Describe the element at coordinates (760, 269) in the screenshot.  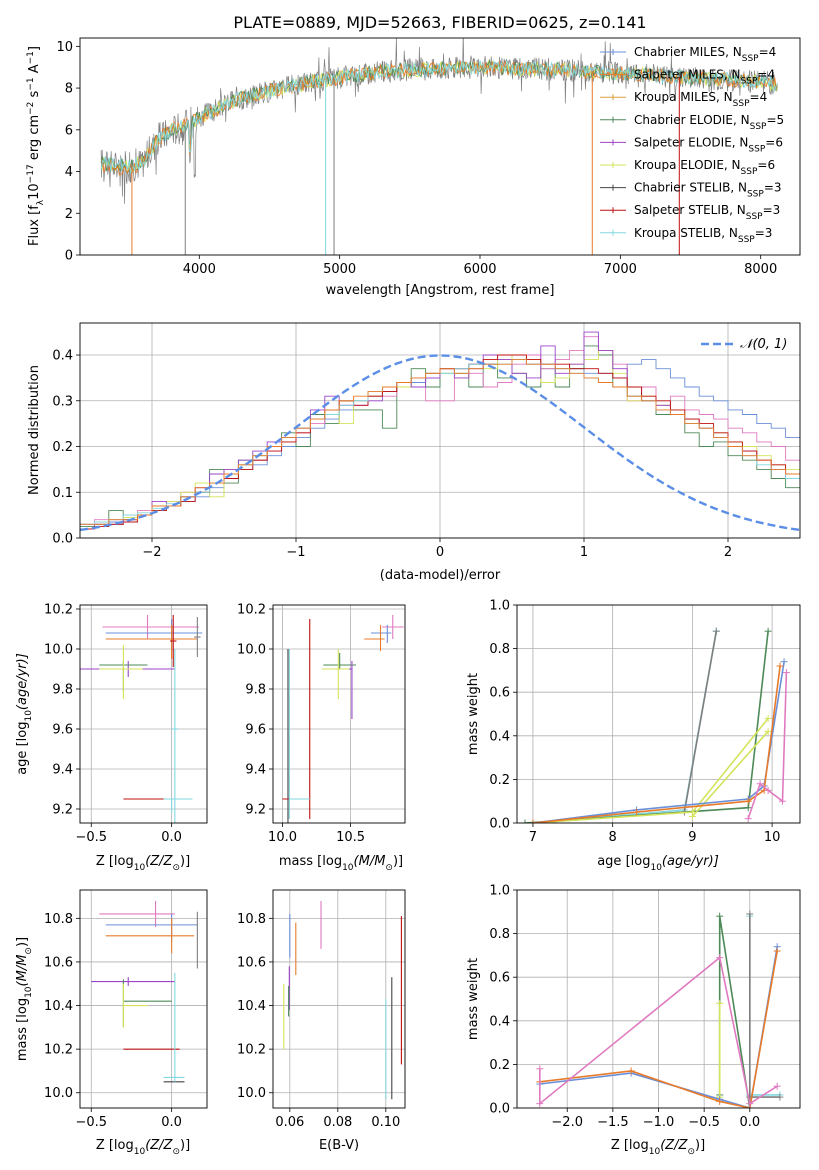
I see `x-tick-label: 8000` at that location.